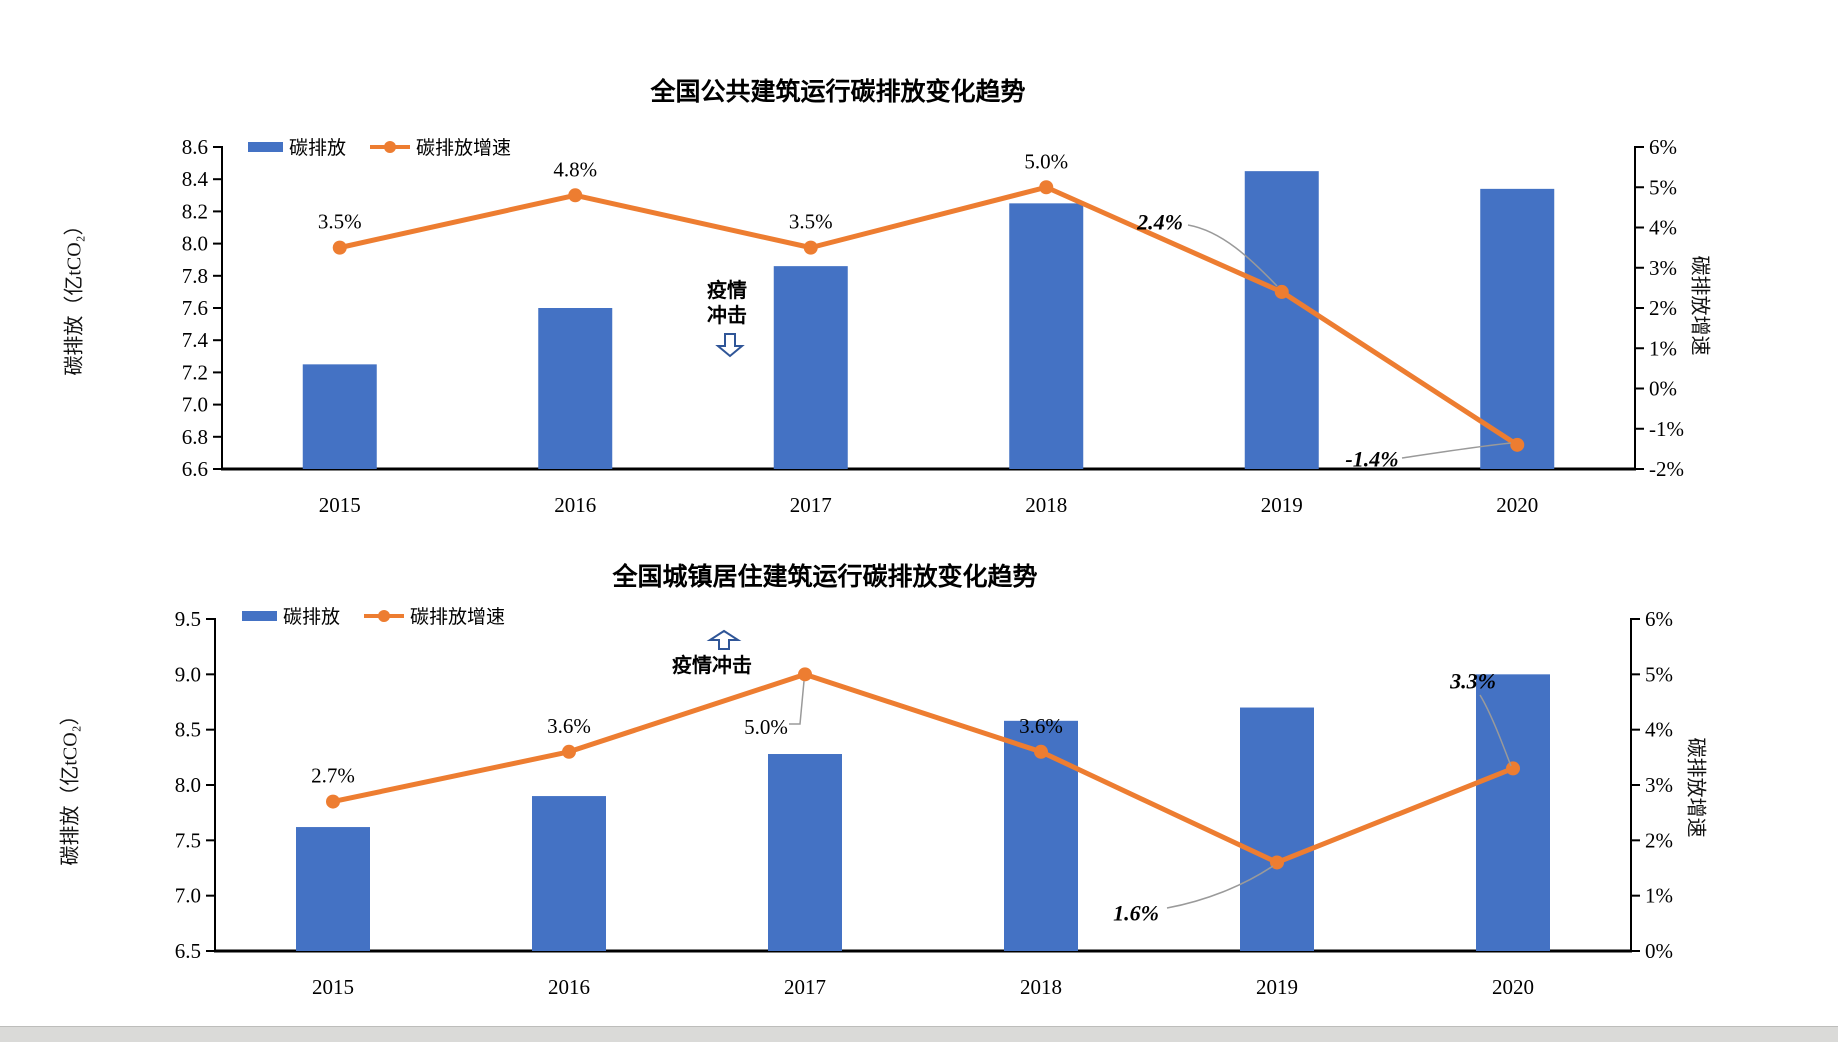  What do you see at coordinates (195, 469) in the screenshot?
I see `left-axis-tick-label: 6.6` at bounding box center [195, 469].